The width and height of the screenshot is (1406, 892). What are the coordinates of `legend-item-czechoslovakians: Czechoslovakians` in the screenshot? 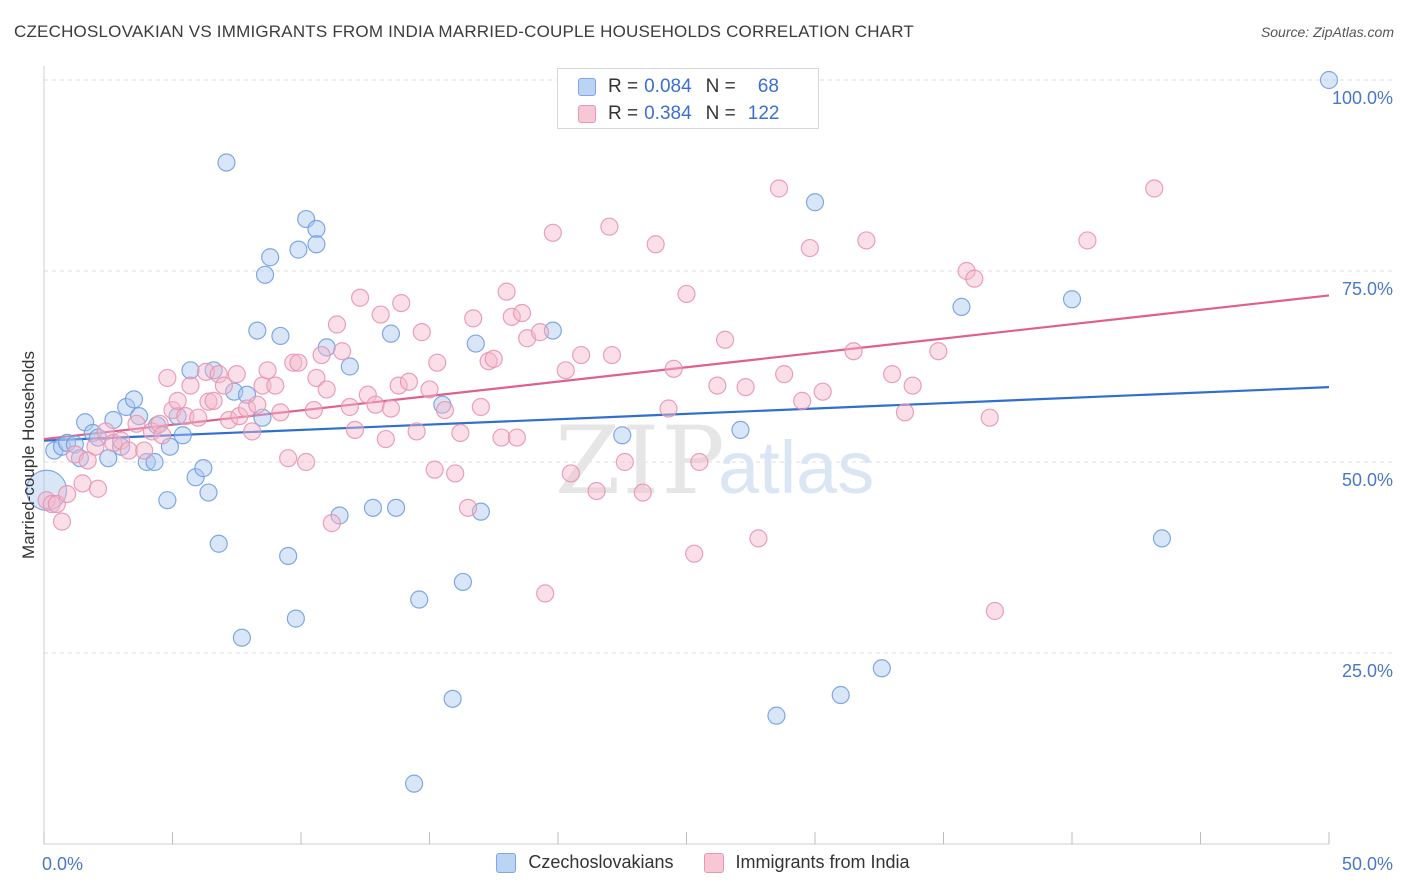 It's located at (585, 862).